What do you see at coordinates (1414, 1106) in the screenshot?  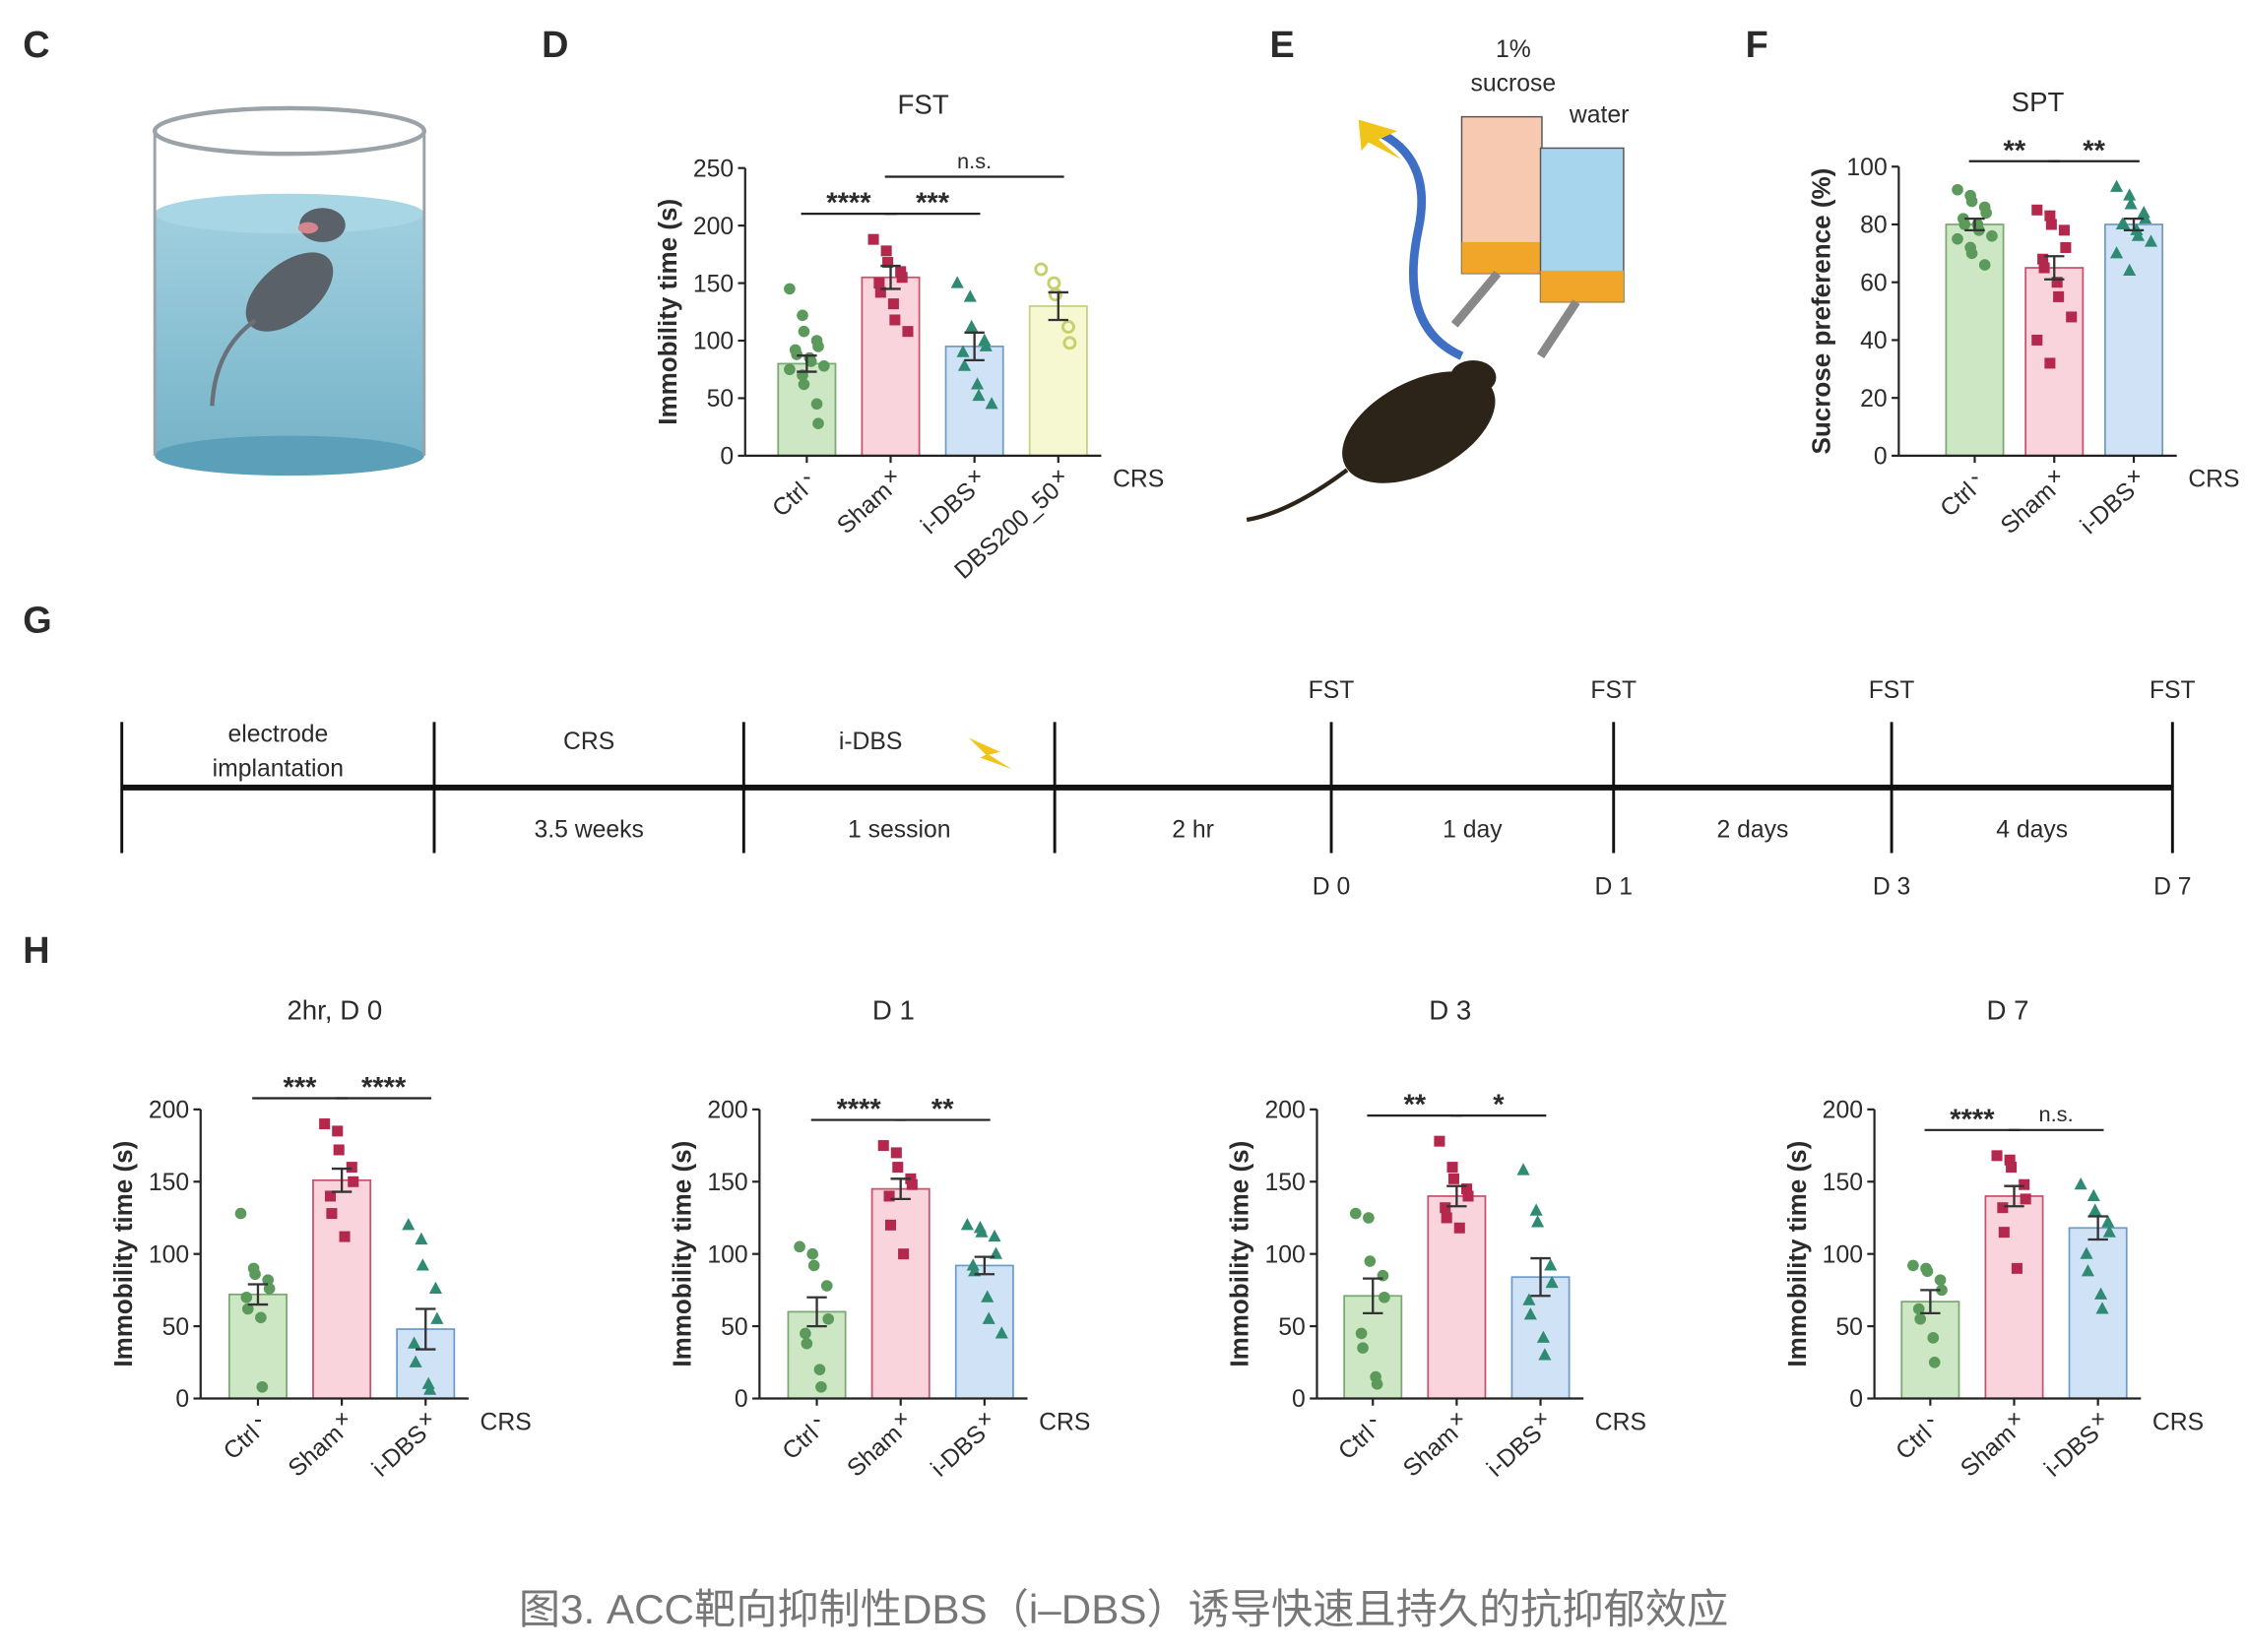 I see `significance-label: **` at bounding box center [1414, 1106].